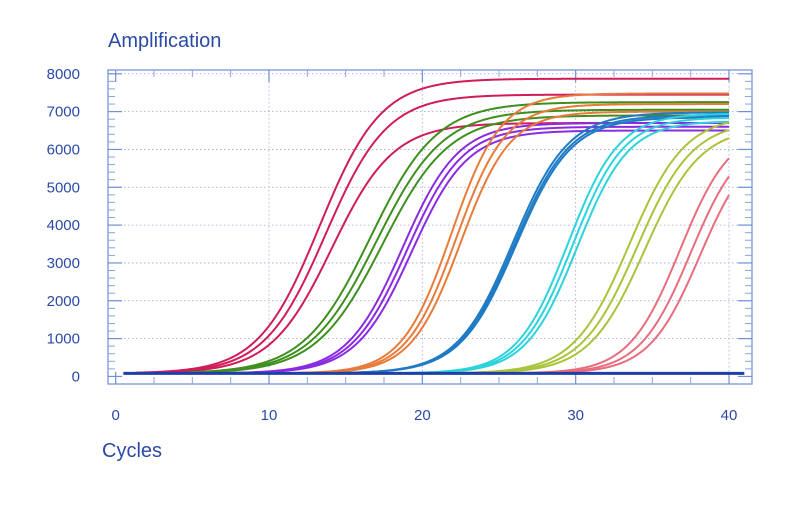 The width and height of the screenshot is (800, 515). What do you see at coordinates (422, 415) in the screenshot?
I see `x-tick-label: 20` at bounding box center [422, 415].